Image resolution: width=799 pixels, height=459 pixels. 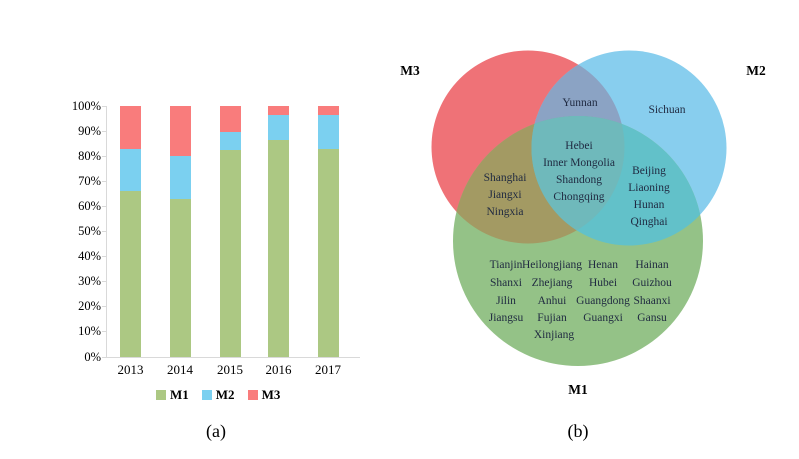 What do you see at coordinates (505, 178) in the screenshot?
I see `venn-province-label: Shanghai` at bounding box center [505, 178].